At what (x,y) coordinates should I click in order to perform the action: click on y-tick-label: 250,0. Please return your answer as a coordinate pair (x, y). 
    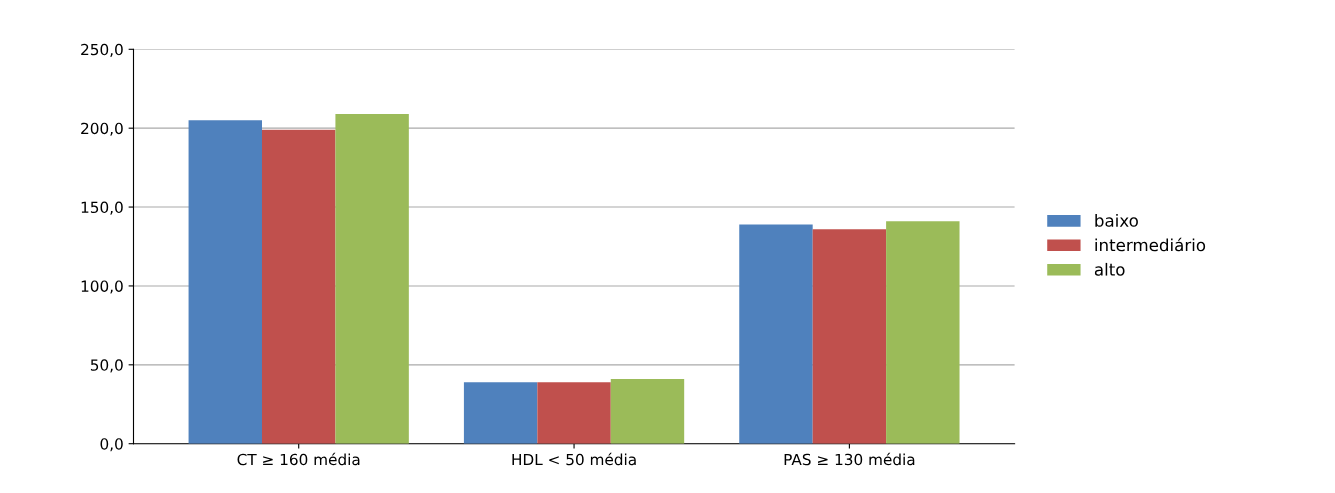
    Looking at the image, I should click on (102, 50).